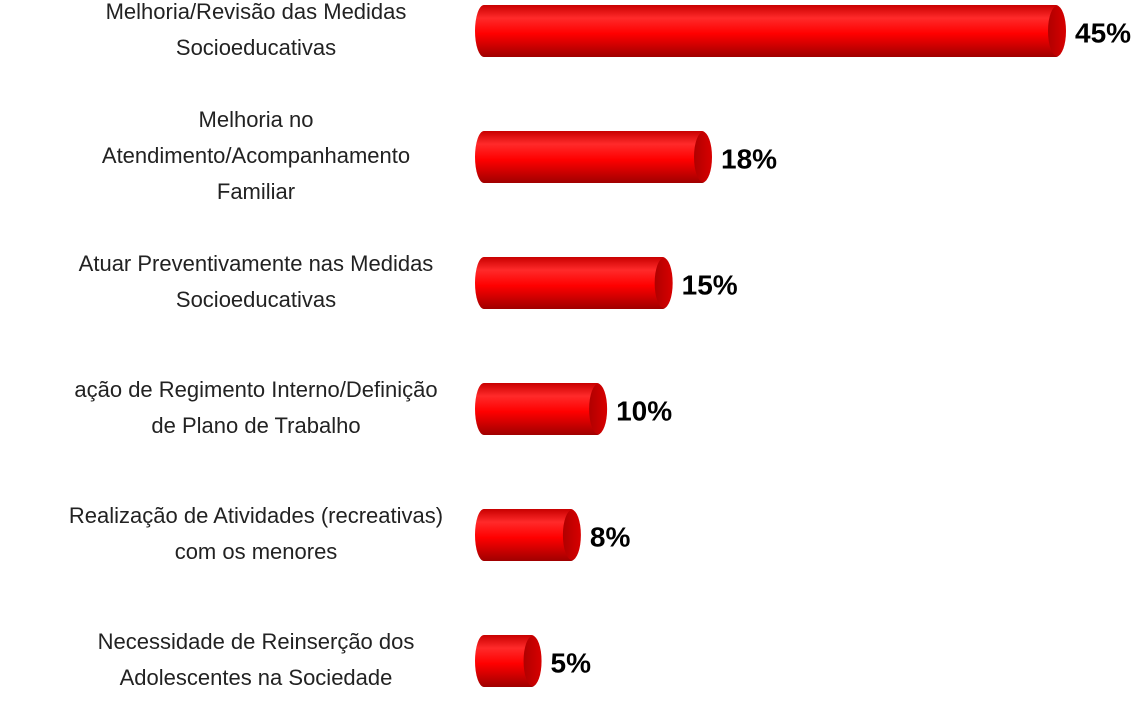 The height and width of the screenshot is (701, 1145). I want to click on category-label: de Plano de Trabalho, so click(255, 425).